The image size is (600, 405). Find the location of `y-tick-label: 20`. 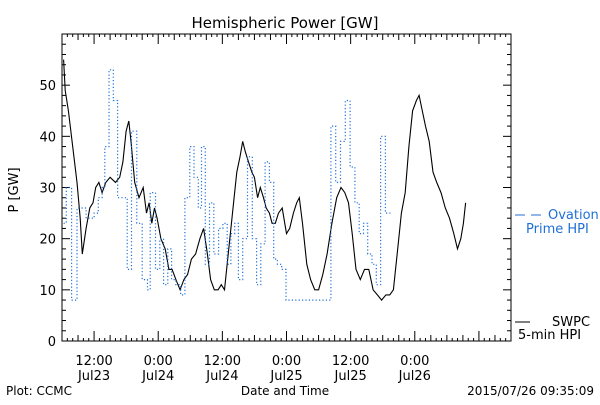

y-tick-label: 20 is located at coordinates (47, 240).